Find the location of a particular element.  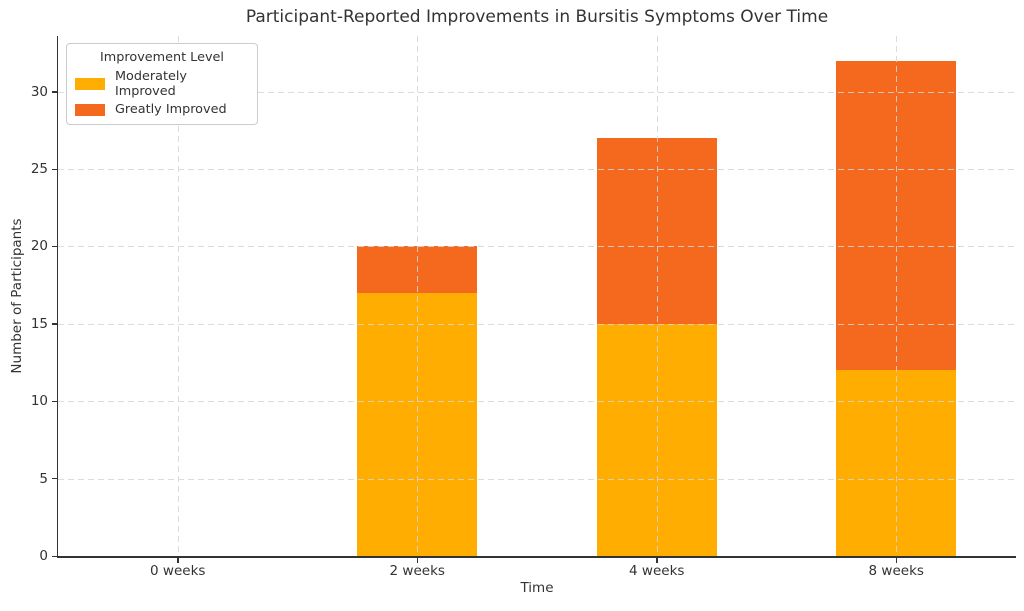

x-tick-label: 2 weeks is located at coordinates (417, 571).